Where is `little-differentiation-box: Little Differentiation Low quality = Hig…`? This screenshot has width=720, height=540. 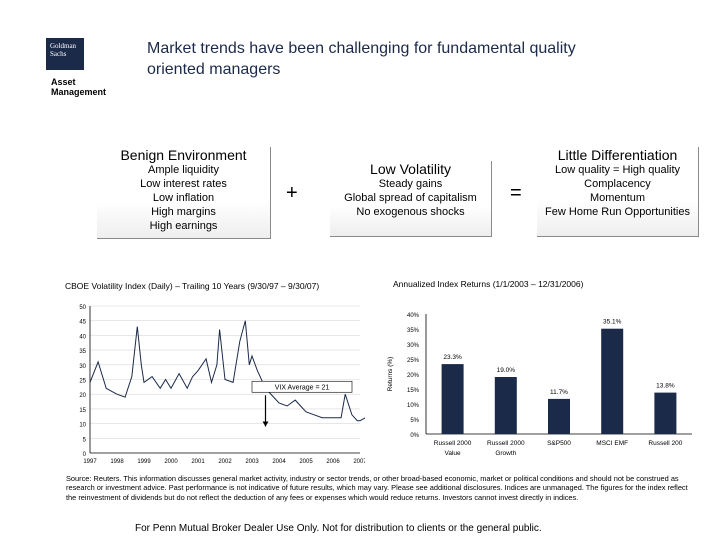
little-differentiation-box: Little Differentiation Low quality = Hig… is located at coordinates (618, 192).